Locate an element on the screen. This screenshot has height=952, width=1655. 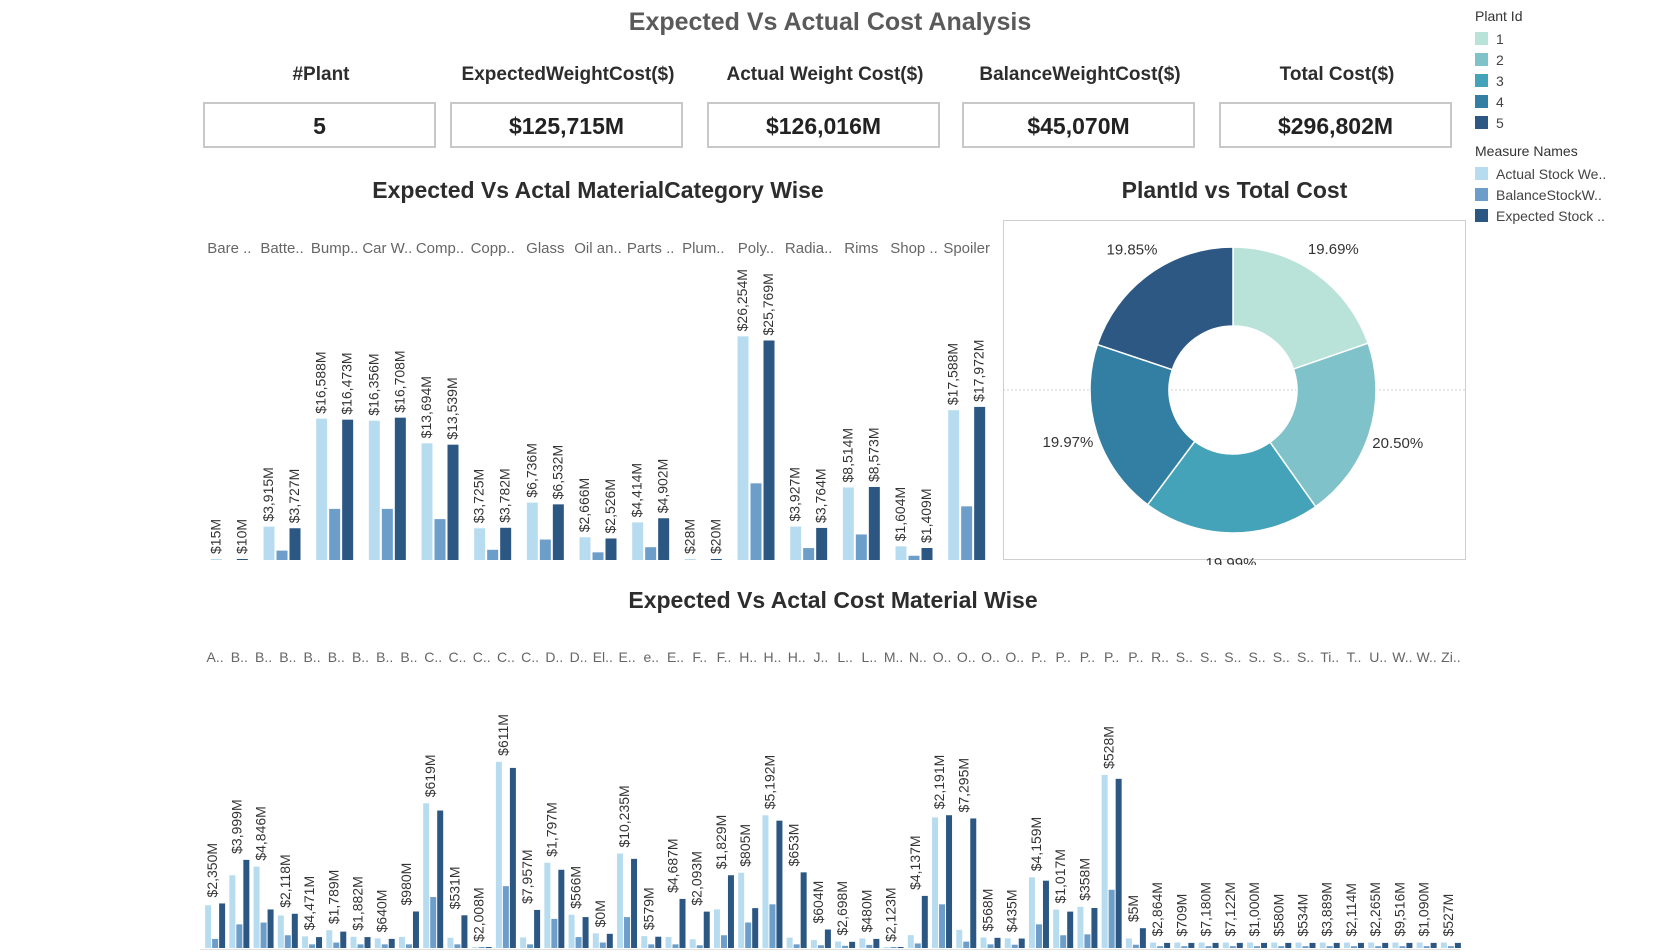
legend-plant-item: 4 is located at coordinates (1498, 101).